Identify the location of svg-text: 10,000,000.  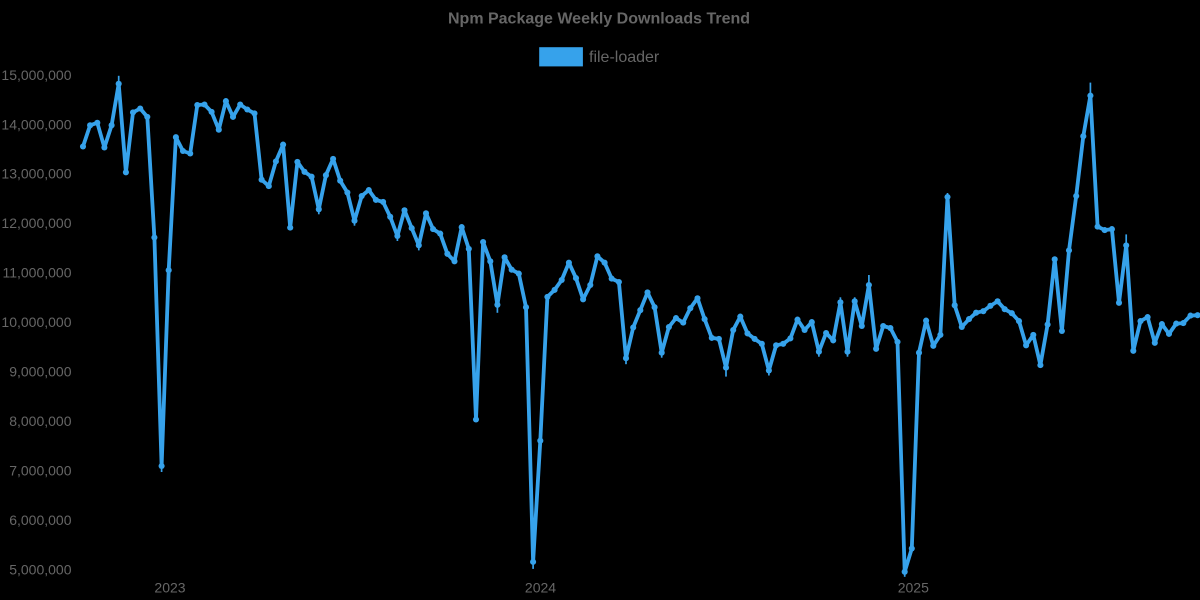
(36, 322).